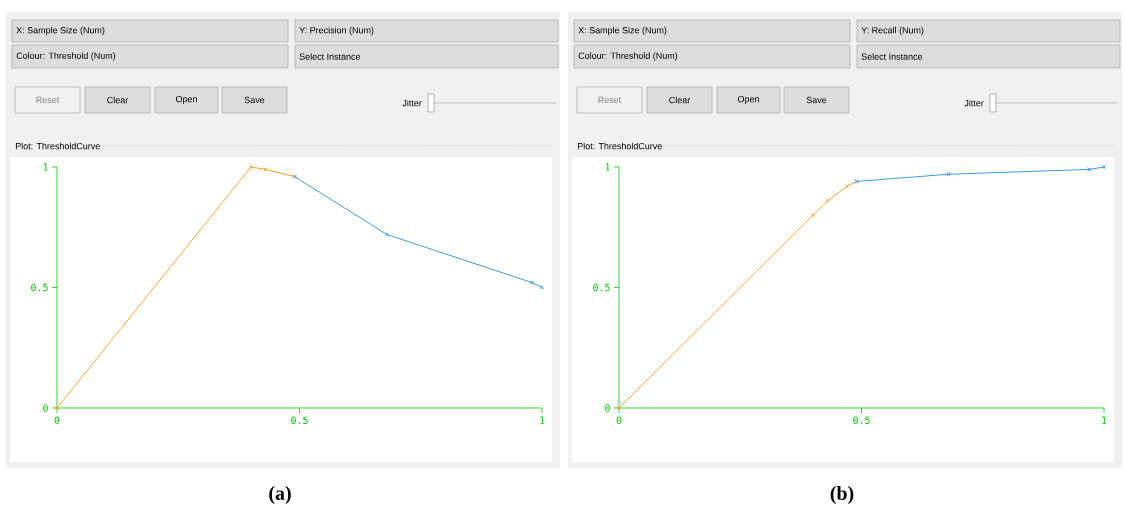 This screenshot has width=1134, height=515. What do you see at coordinates (336, 31) in the screenshot?
I see `text: Y: Precision (Num)` at bounding box center [336, 31].